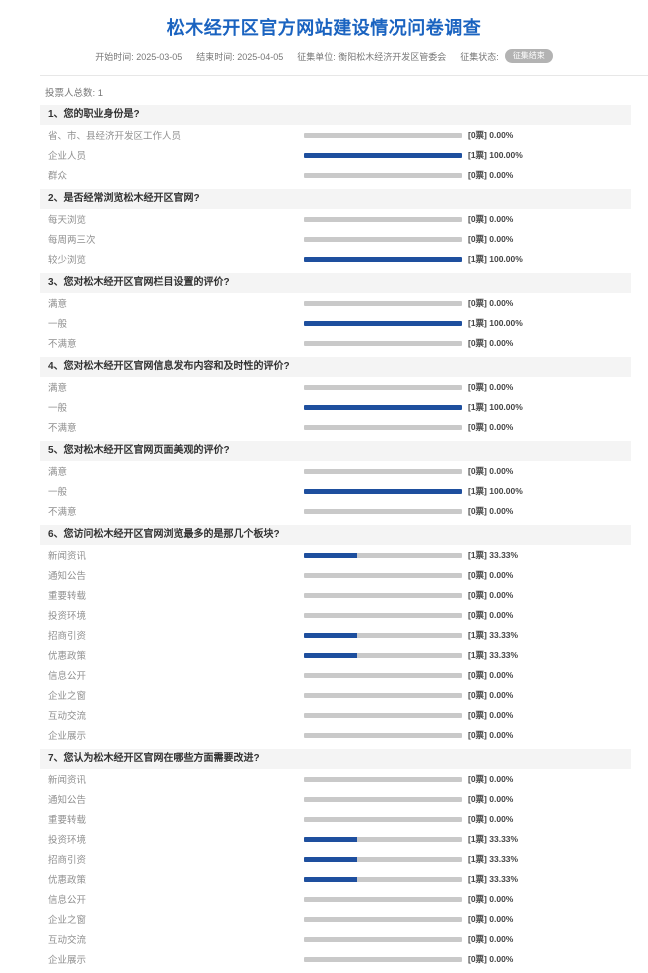  What do you see at coordinates (154, 758) in the screenshot?
I see `question-title-text: 7、您认为松木经开区官网在哪些方面需要改进?` at bounding box center [154, 758].